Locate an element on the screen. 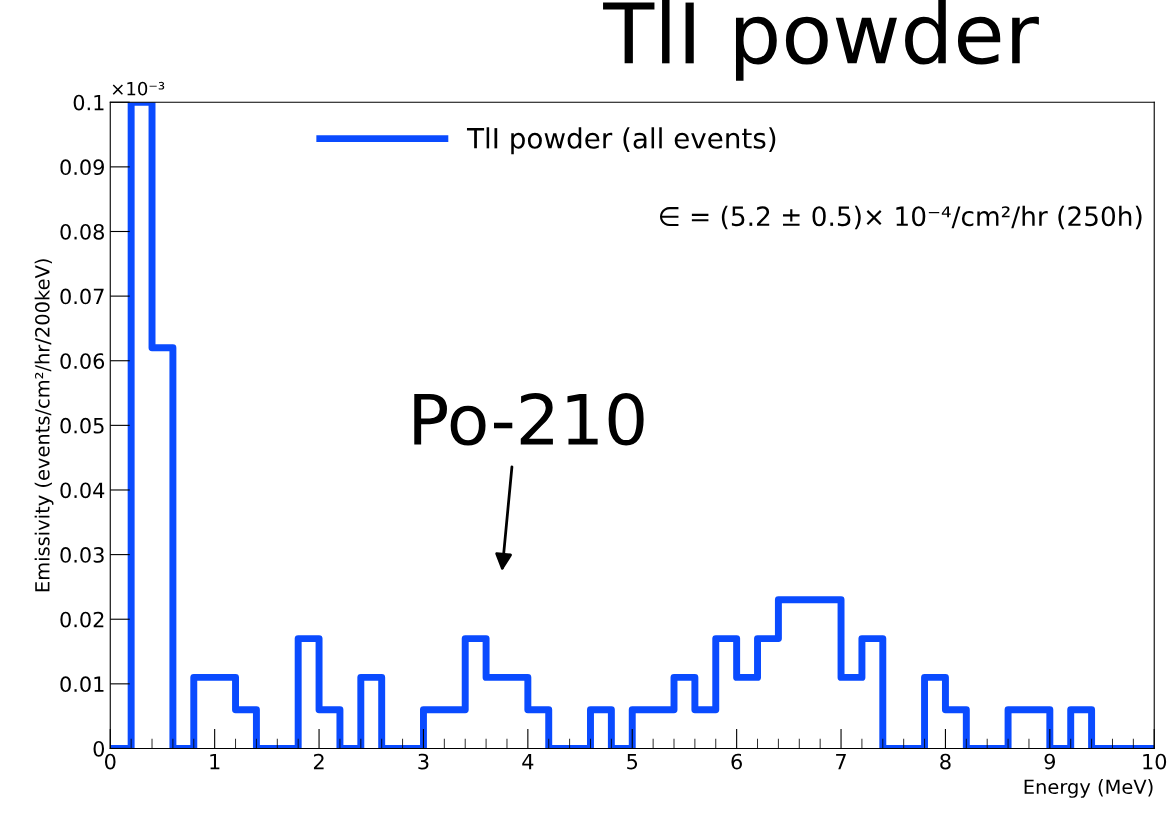  x-tick-label: 4 is located at coordinates (528, 761).